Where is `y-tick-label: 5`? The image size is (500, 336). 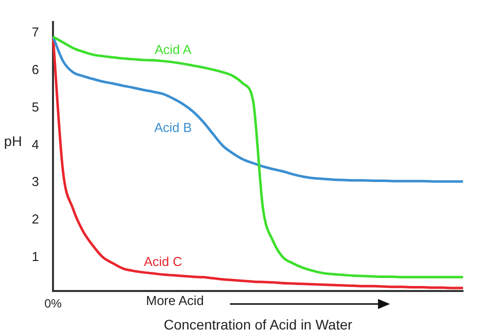 y-tick-label: 5 is located at coordinates (35, 106).